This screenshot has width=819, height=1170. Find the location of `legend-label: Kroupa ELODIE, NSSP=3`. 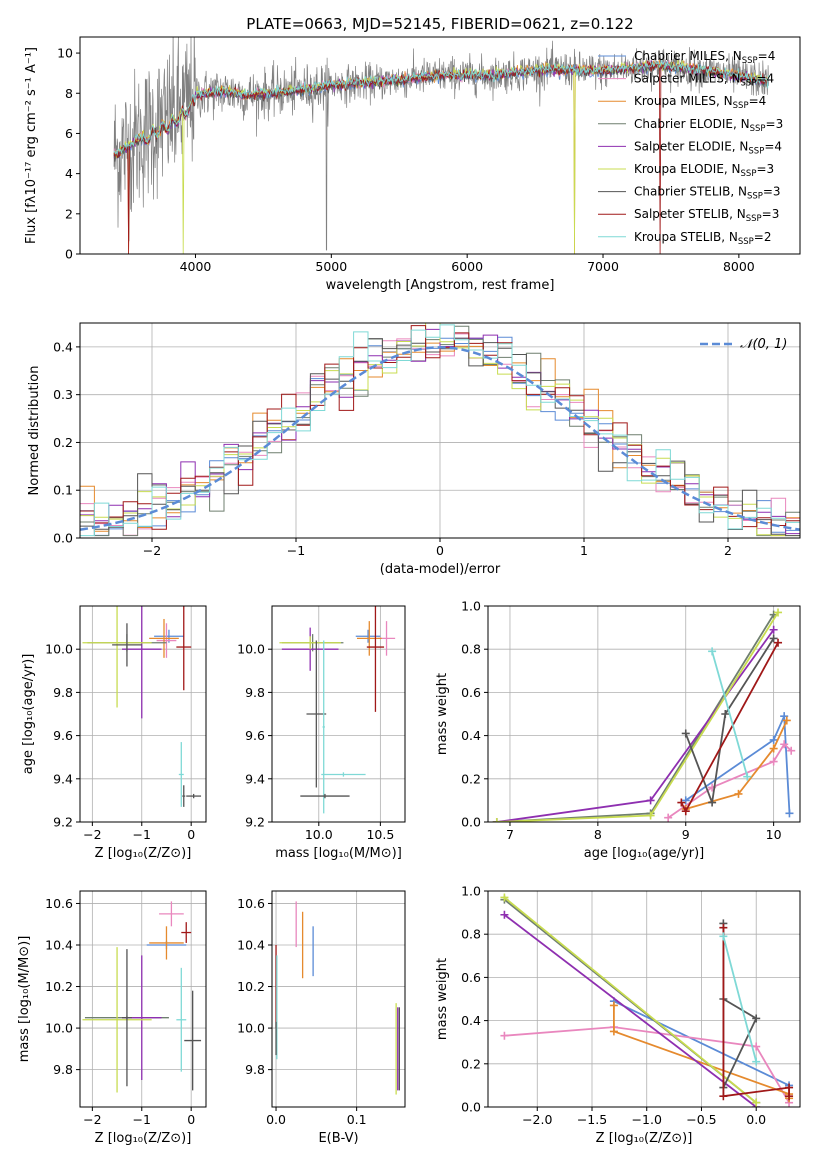

legend-label: Kroupa ELODIE, NSSP=3 is located at coordinates (704, 170).